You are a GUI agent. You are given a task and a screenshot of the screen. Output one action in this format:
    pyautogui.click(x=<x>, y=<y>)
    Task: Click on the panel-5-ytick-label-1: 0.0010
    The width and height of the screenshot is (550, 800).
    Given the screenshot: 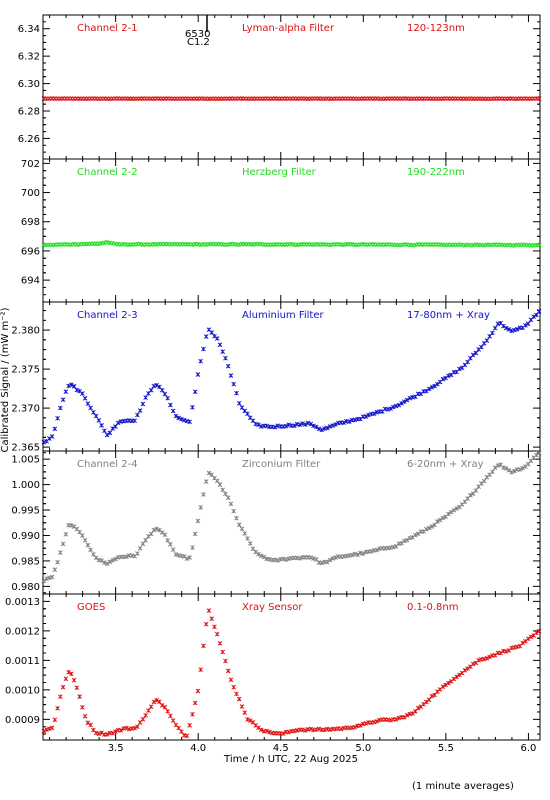 What is the action you would take?
    pyautogui.click(x=22, y=690)
    